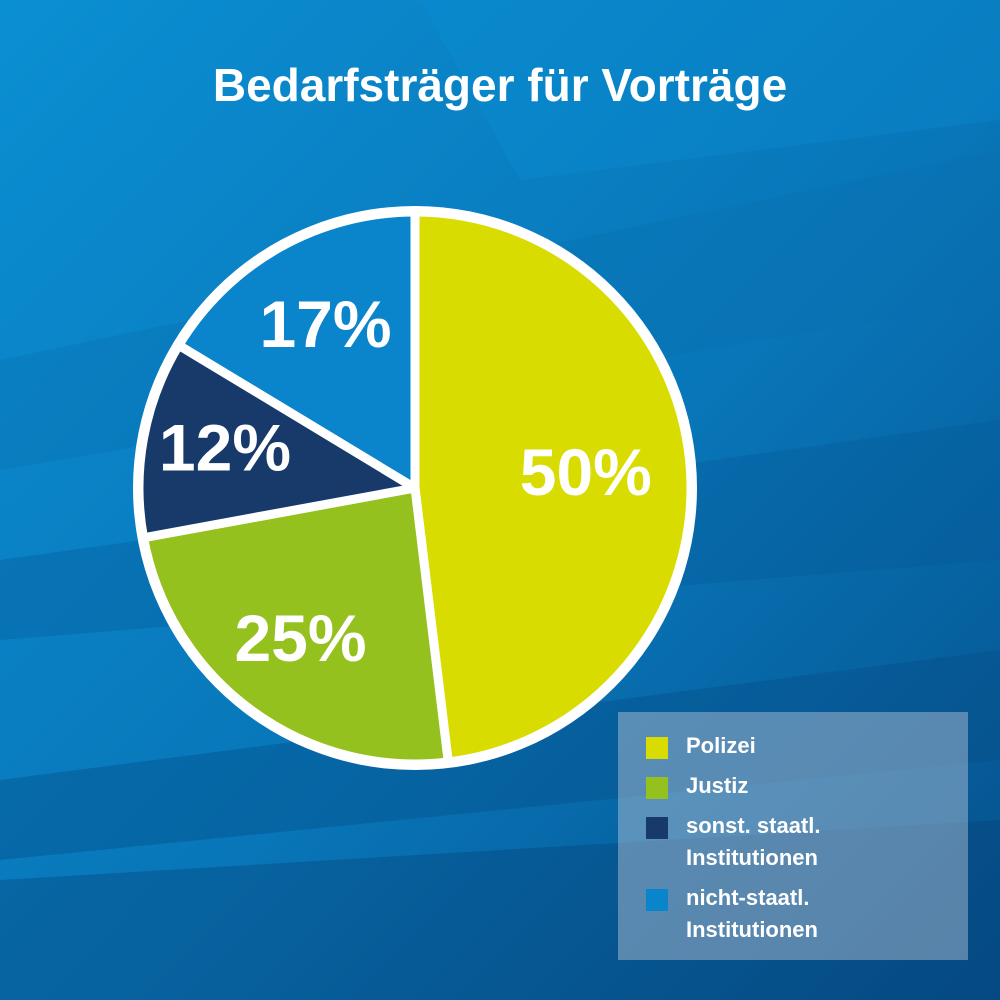 Image resolution: width=1000 pixels, height=1000 pixels. Describe the element at coordinates (657, 788) in the screenshot. I see `legend-swatch-justiz` at that location.